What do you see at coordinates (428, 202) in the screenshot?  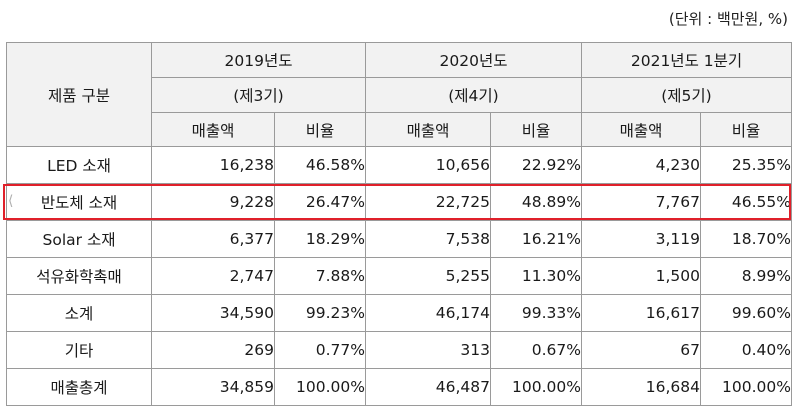 I see `cell-sales: 22,725` at bounding box center [428, 202].